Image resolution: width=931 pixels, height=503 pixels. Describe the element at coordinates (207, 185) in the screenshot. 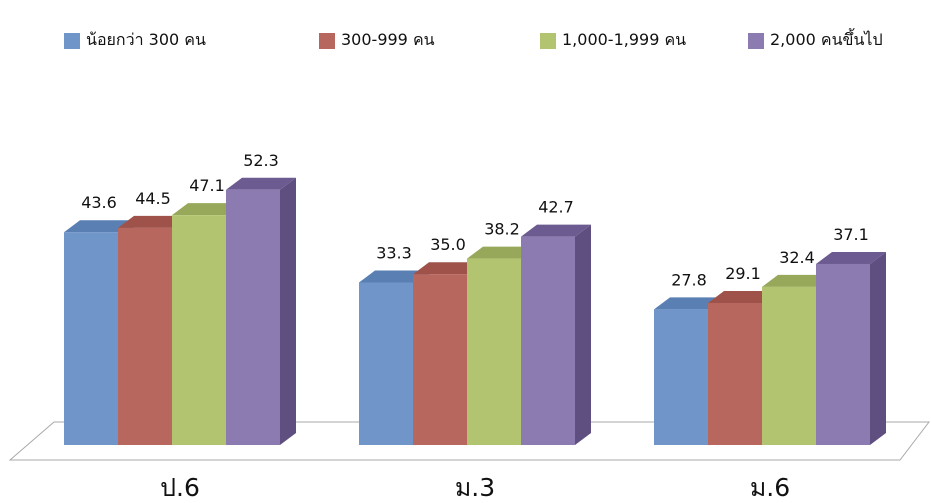

I see `data-label-1-3: 47.1` at that location.